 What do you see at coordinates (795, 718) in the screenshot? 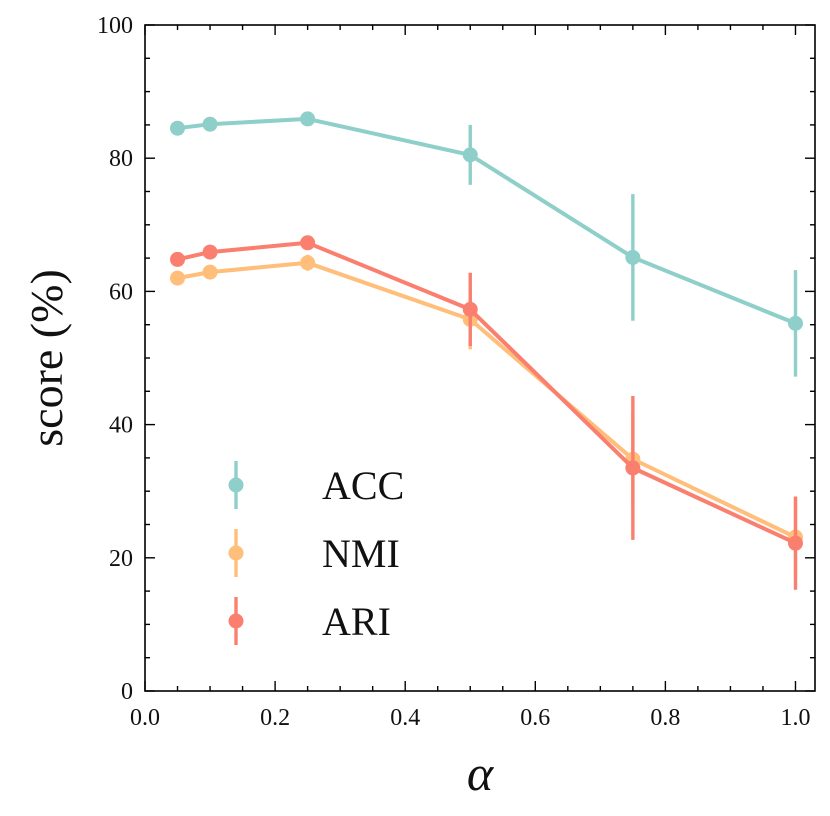
I see `x-tick-label: 1.0` at bounding box center [795, 718].